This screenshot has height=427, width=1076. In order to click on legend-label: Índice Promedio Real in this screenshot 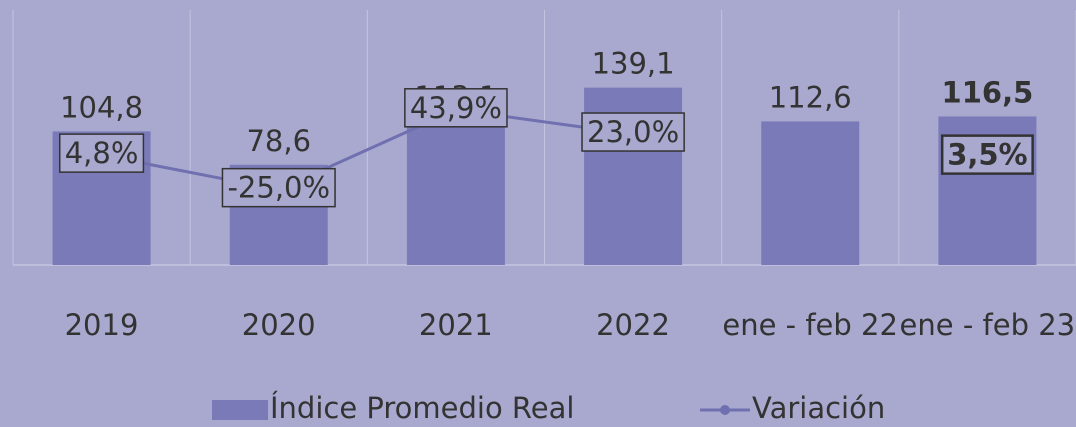, I will do `click(422, 408)`.